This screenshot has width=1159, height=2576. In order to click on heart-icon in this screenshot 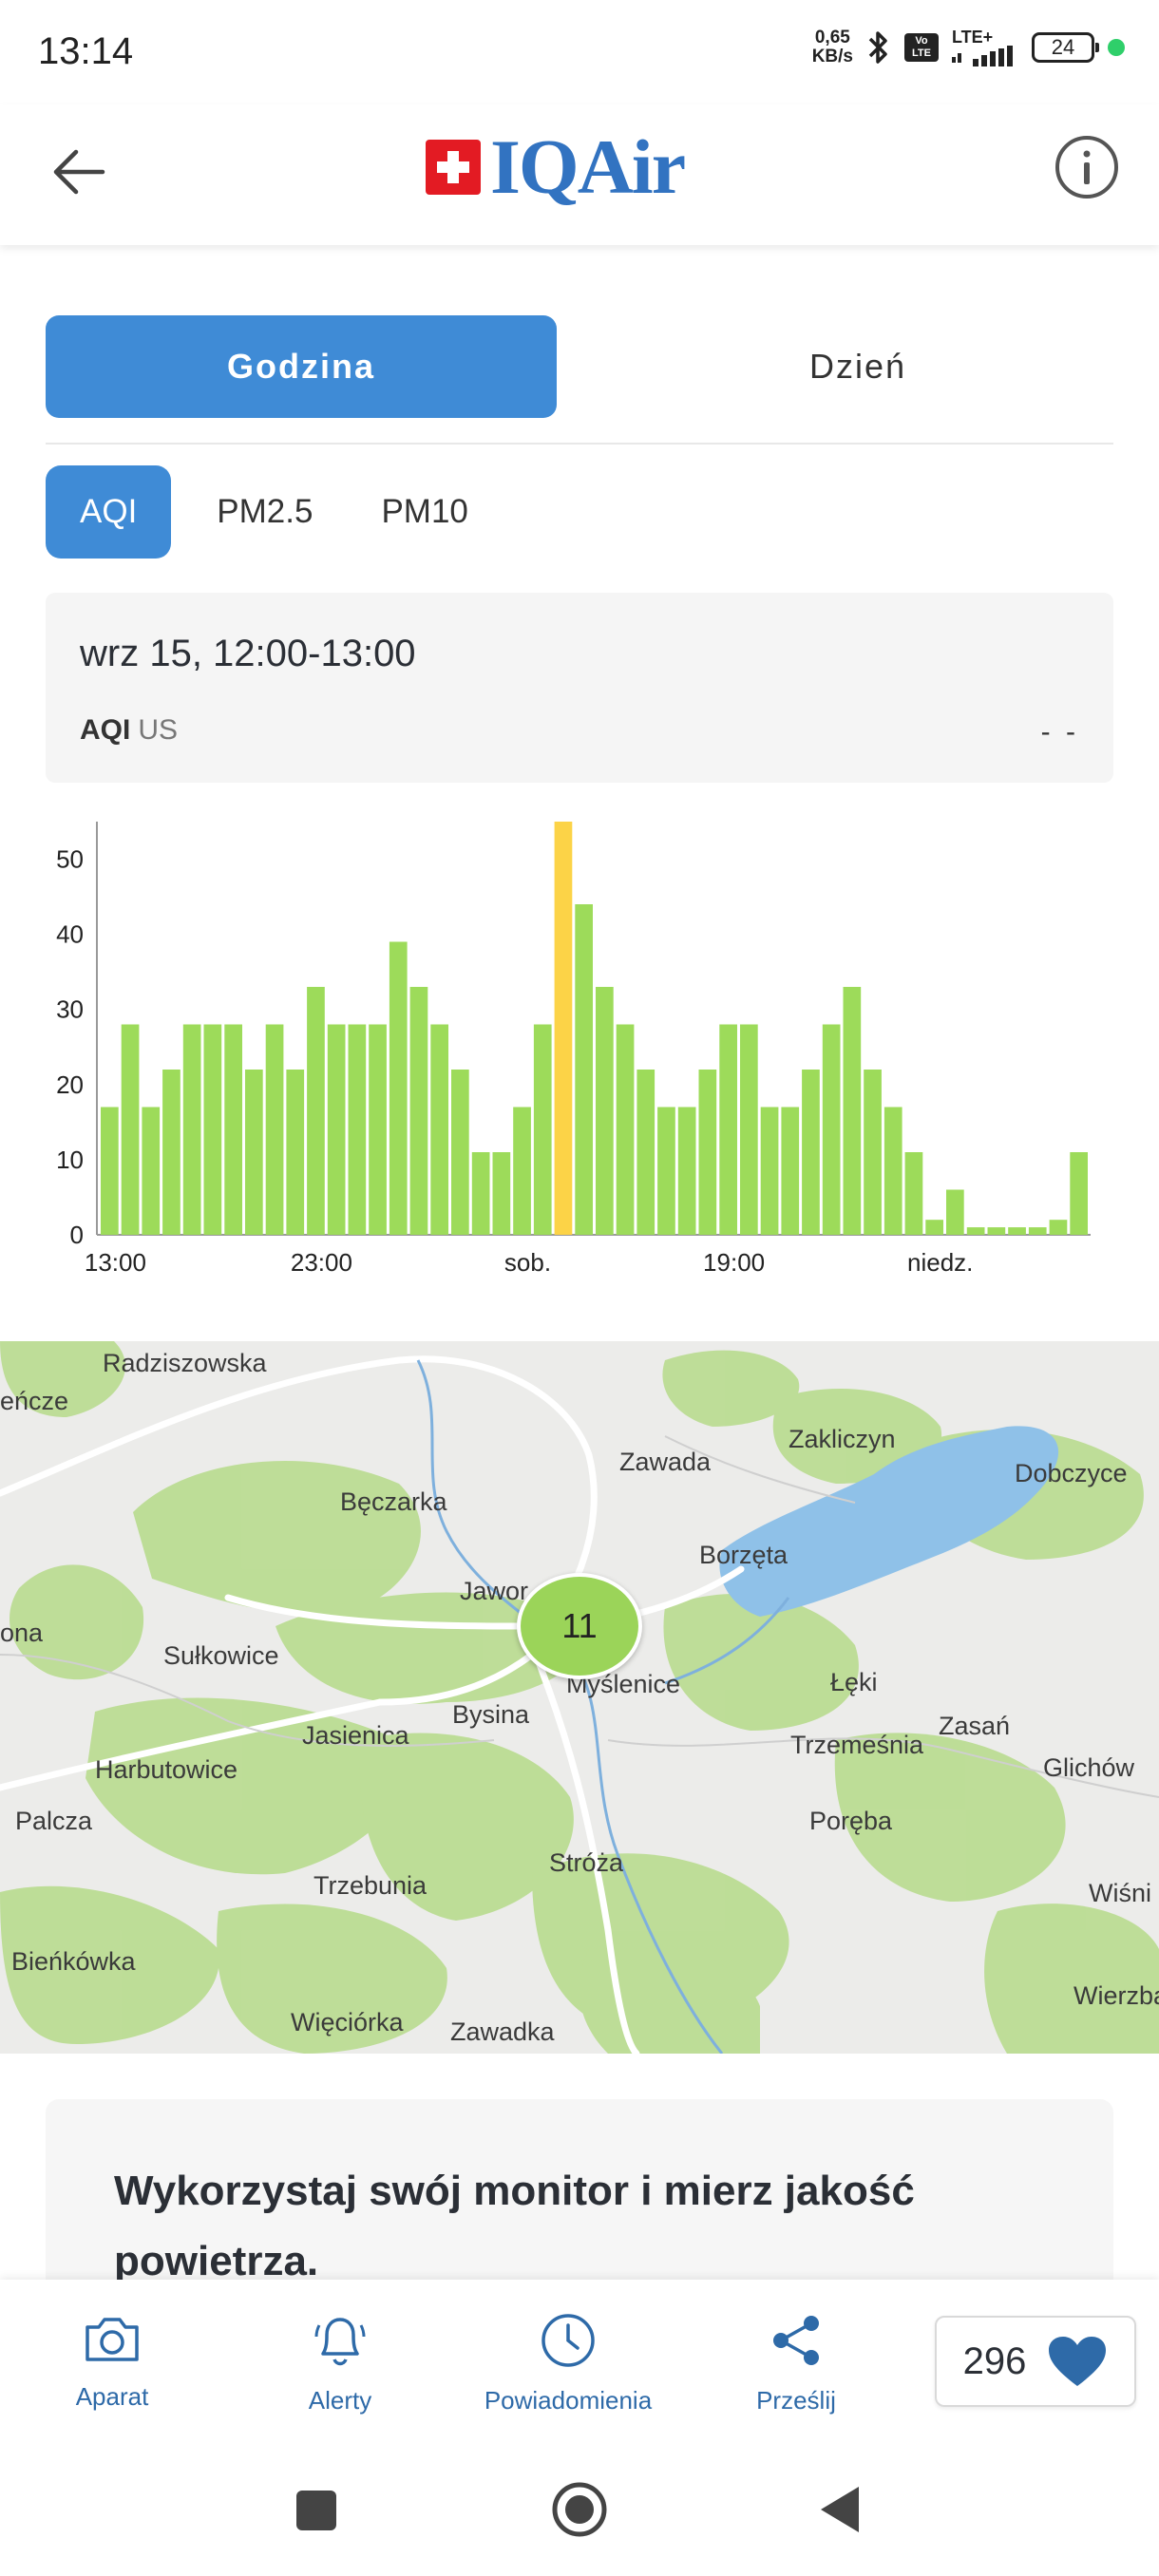, I will do `click(1078, 2361)`.